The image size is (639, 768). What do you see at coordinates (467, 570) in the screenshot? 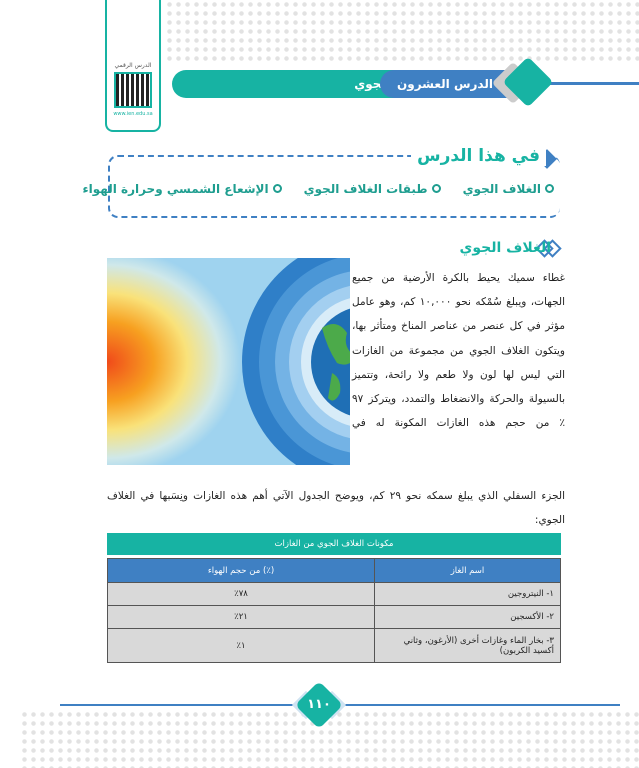
I see `column-header-gas: اسم الغاز` at bounding box center [467, 570].